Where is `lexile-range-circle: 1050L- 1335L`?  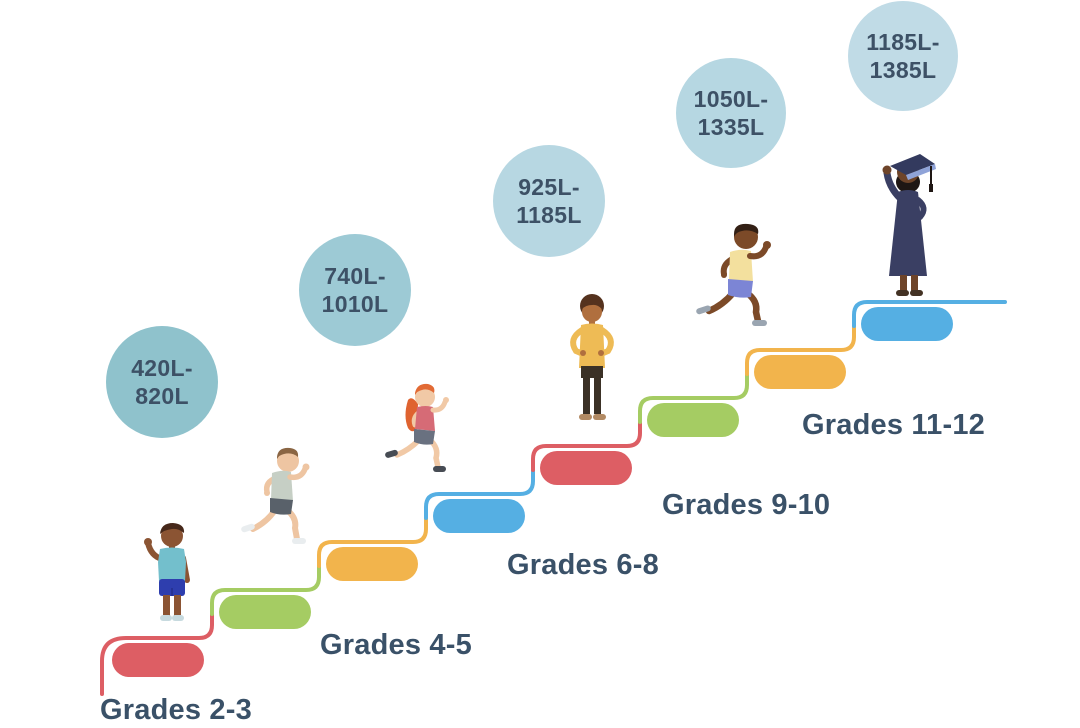 lexile-range-circle: 1050L- 1335L is located at coordinates (731, 113).